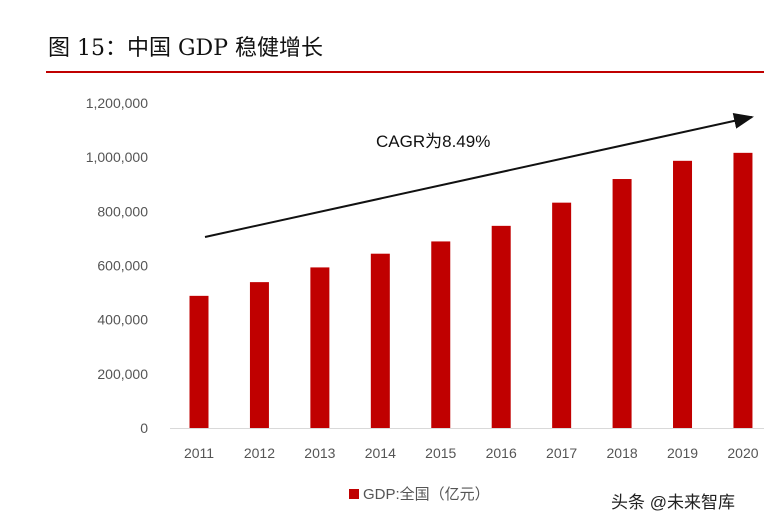 The width and height of the screenshot is (764, 524). Describe the element at coordinates (440, 453) in the screenshot. I see `x-tick-label: 2015` at that location.